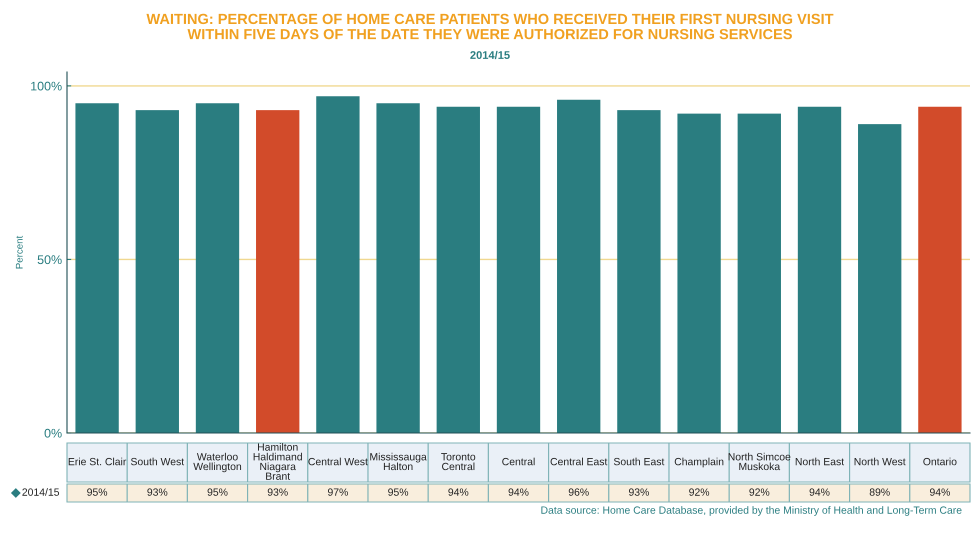 The width and height of the screenshot is (980, 535). I want to click on data-label: 97%, so click(338, 492).